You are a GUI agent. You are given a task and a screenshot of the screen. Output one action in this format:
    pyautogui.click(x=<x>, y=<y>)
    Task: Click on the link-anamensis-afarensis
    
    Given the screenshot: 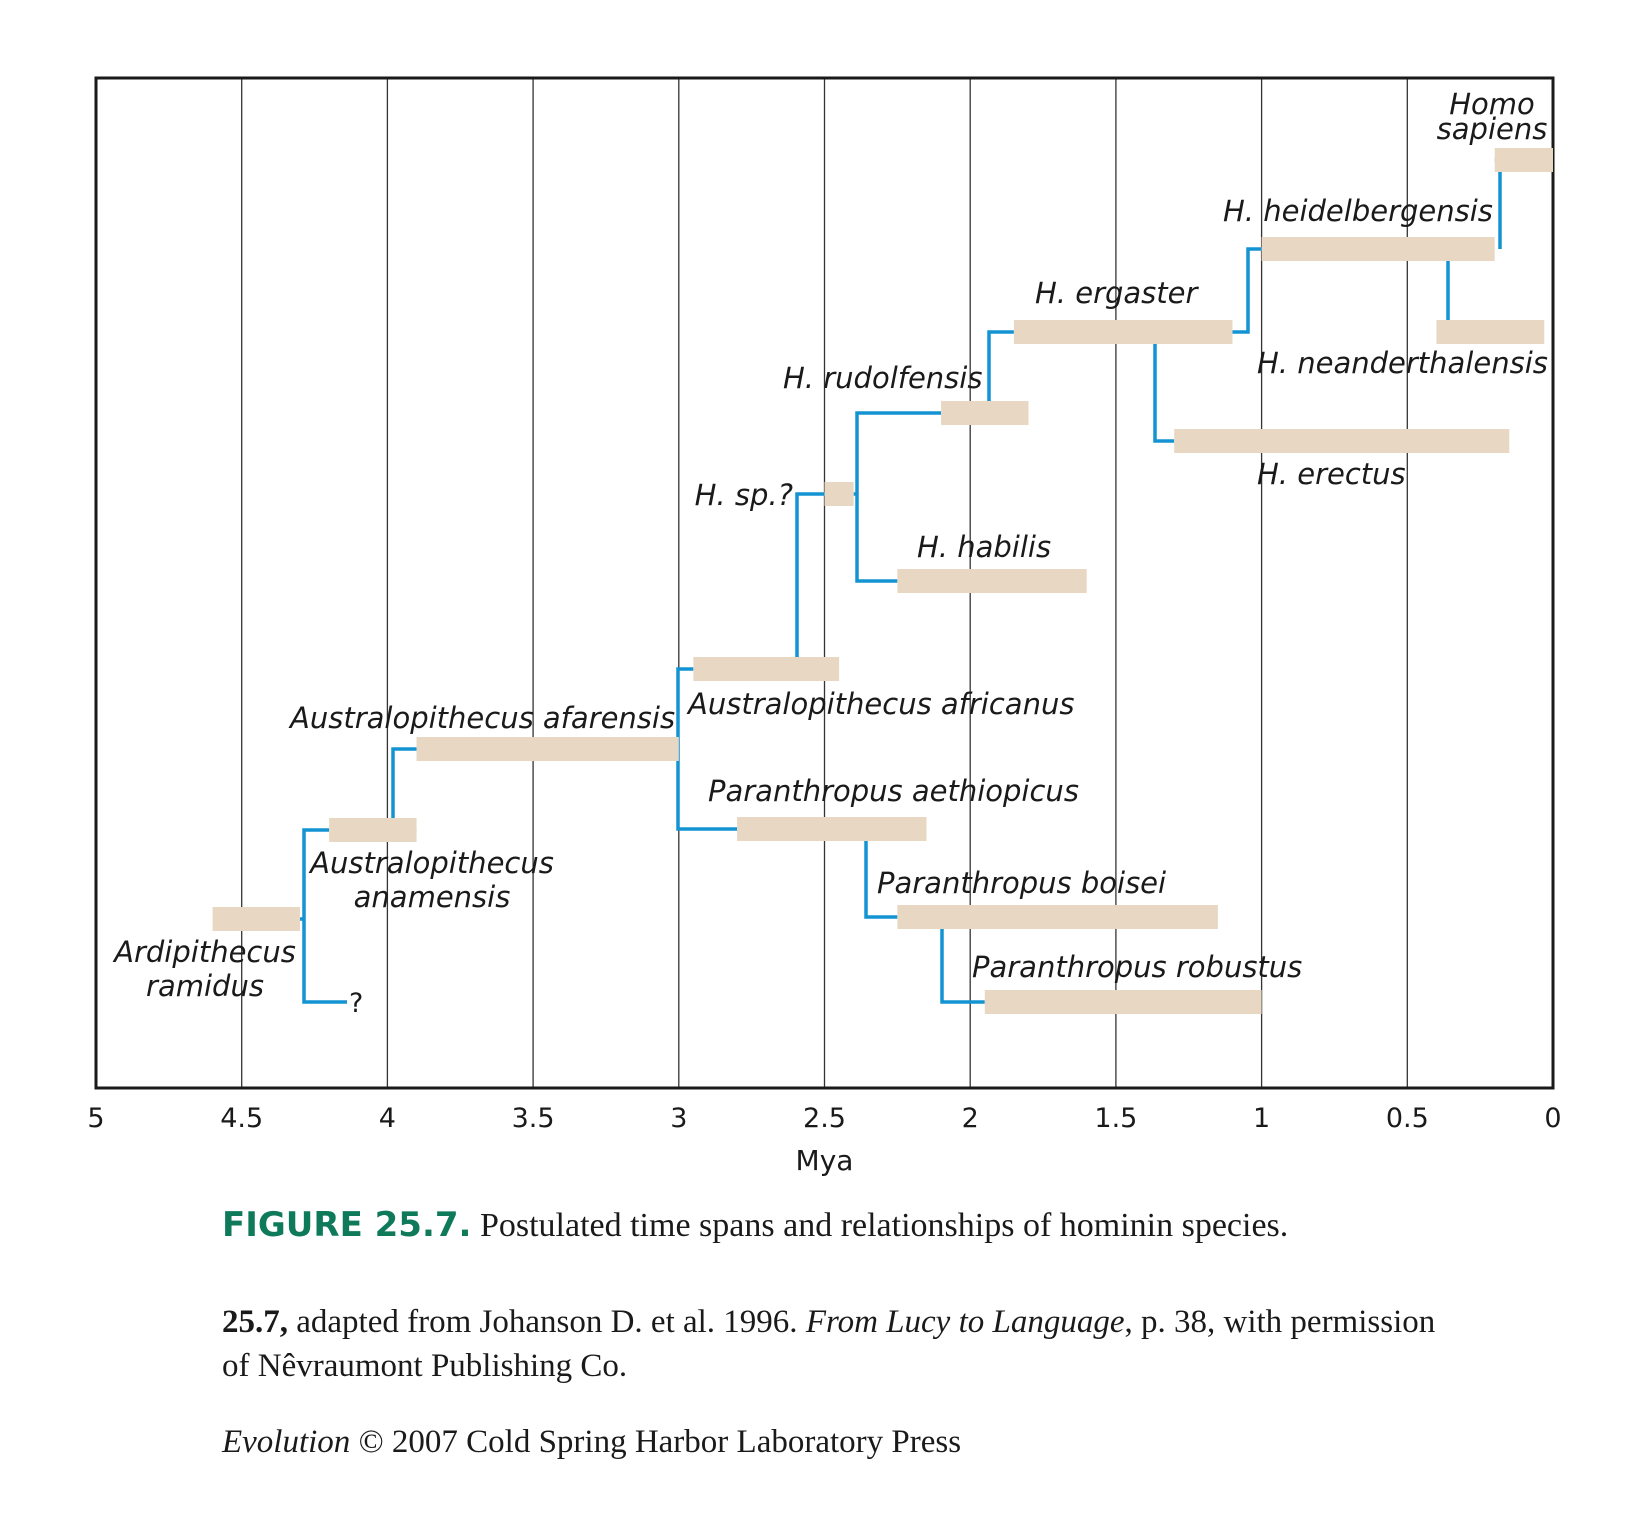 What is the action you would take?
    pyautogui.click(x=404, y=789)
    